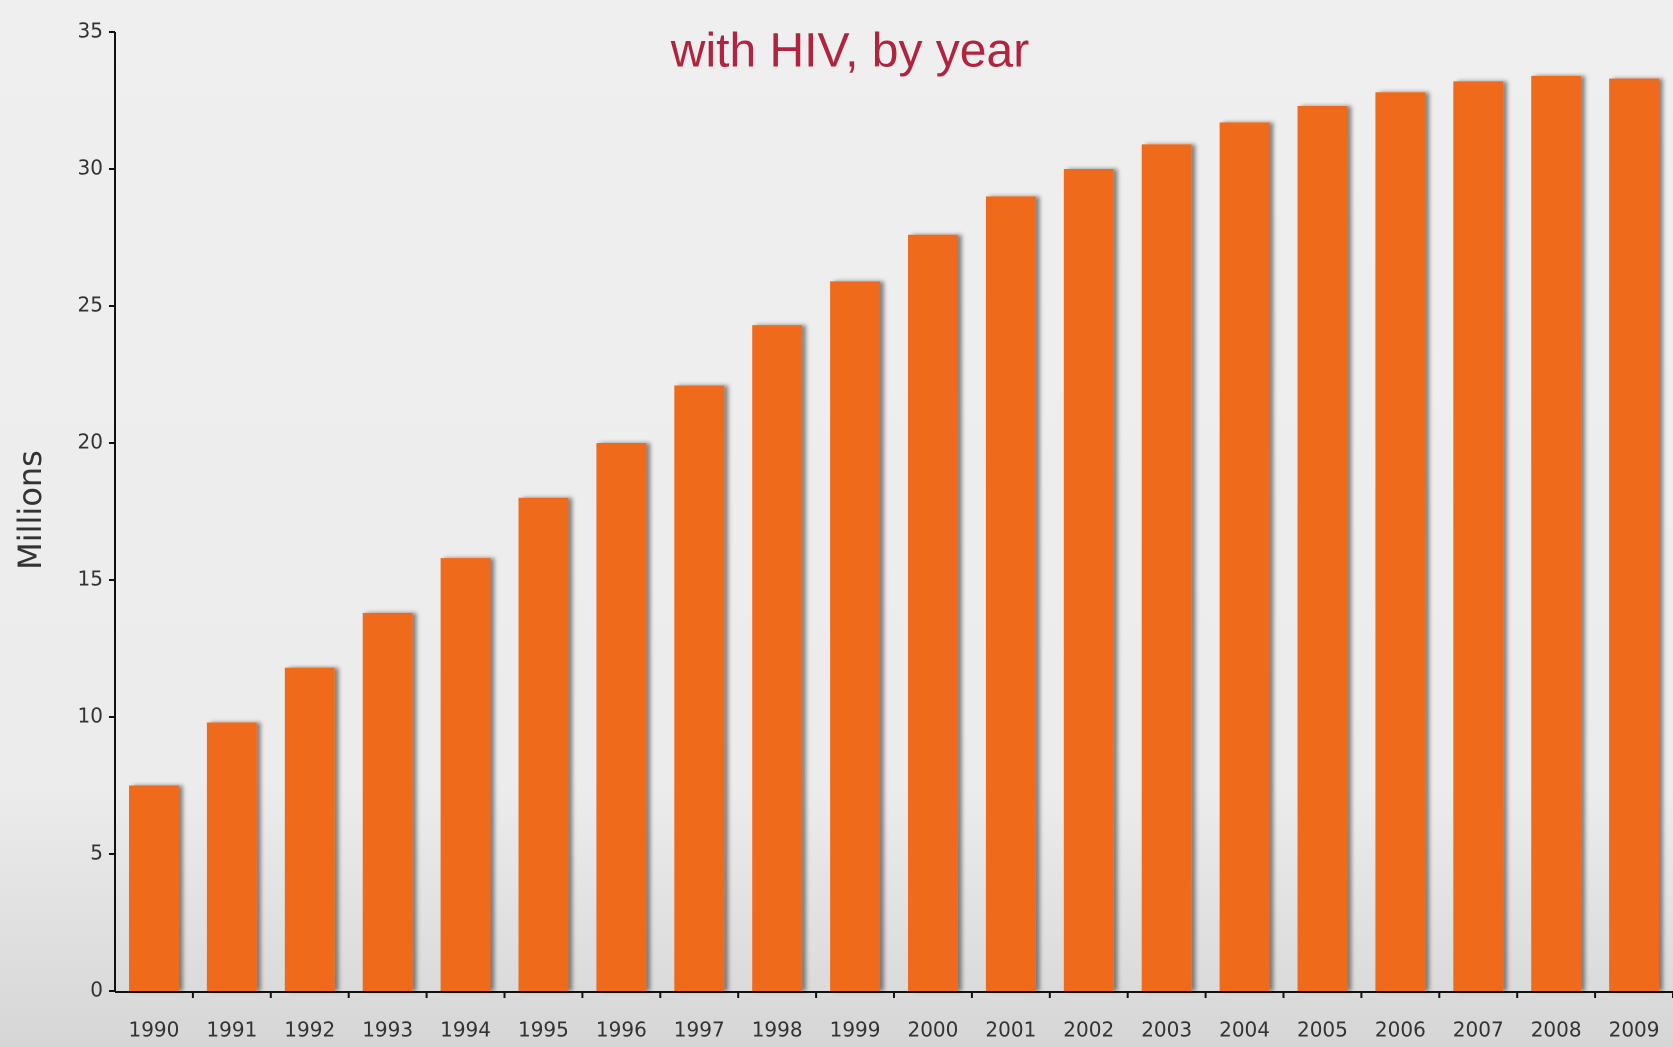 This screenshot has height=1047, width=1673. What do you see at coordinates (1478, 1030) in the screenshot?
I see `x-tick-label: 2007` at bounding box center [1478, 1030].